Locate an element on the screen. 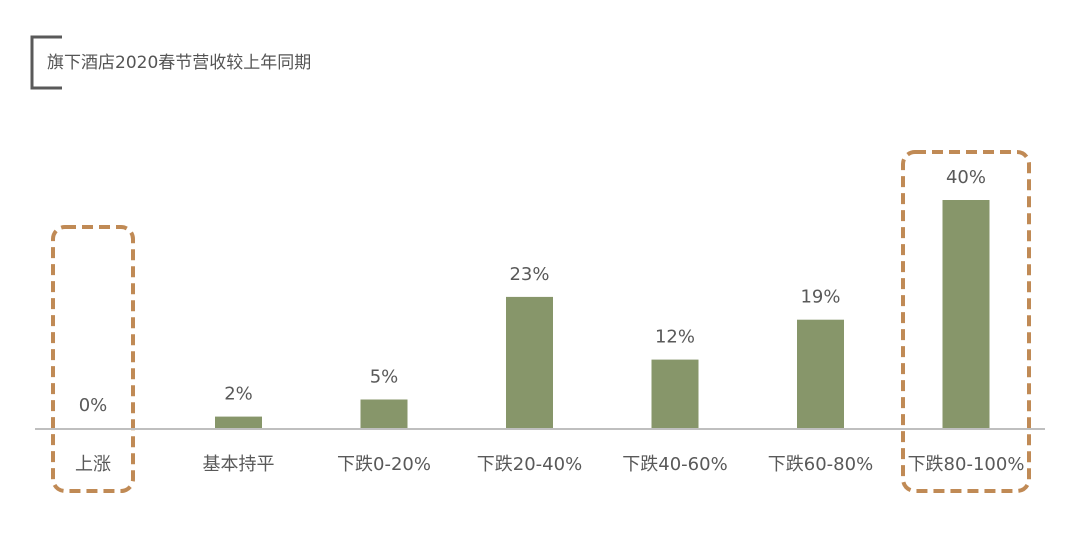 The width and height of the screenshot is (1080, 547). value-label-1: 2% is located at coordinates (238, 394).